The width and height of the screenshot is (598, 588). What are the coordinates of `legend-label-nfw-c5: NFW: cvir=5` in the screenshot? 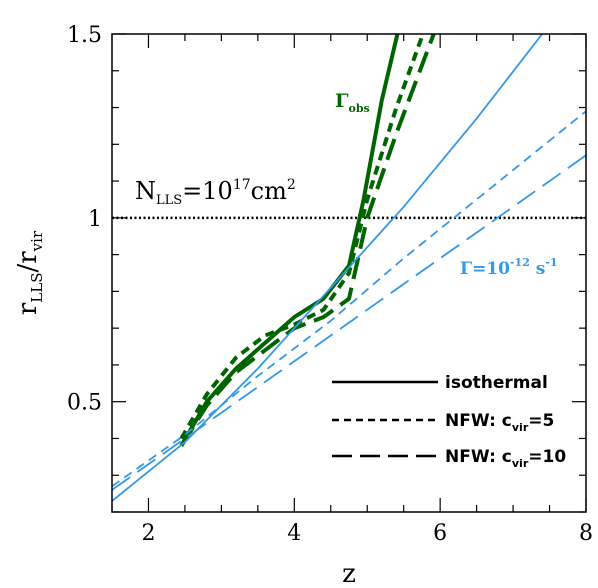 It's located at (499, 422).